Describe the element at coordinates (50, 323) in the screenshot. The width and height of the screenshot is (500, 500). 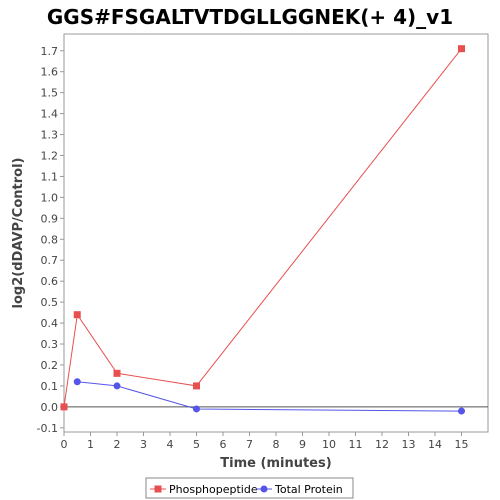
I see `y-tick-label: 0.4` at that location.